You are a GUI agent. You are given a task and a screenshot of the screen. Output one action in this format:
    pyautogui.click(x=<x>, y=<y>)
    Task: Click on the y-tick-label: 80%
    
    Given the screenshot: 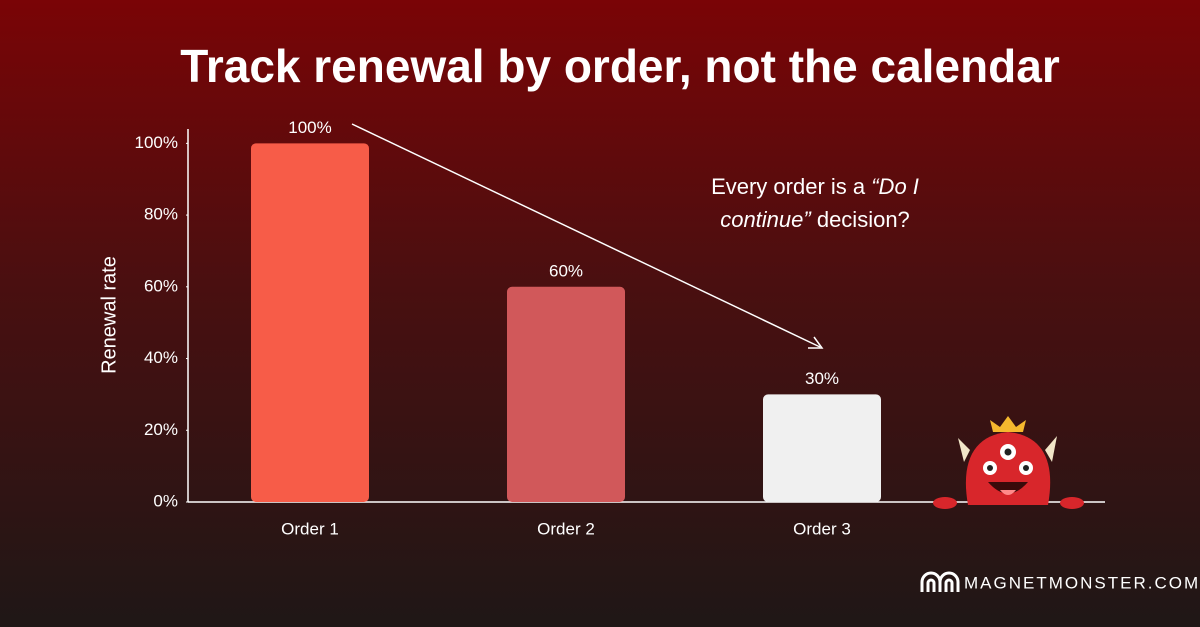 What is the action you would take?
    pyautogui.click(x=161, y=214)
    